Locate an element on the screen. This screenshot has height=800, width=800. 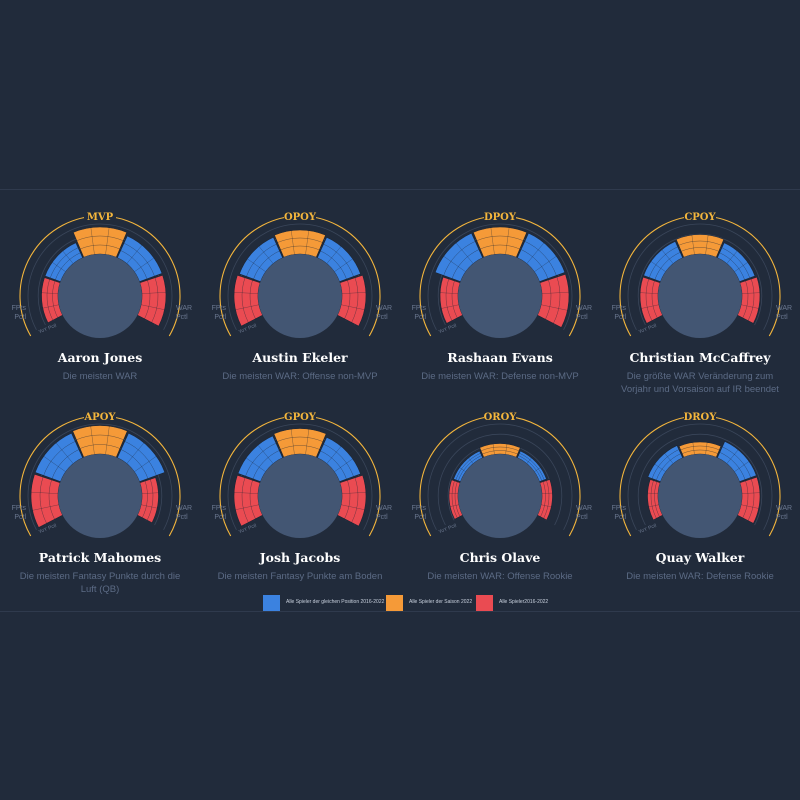
legend-swatch-all is located at coordinates (484, 603).